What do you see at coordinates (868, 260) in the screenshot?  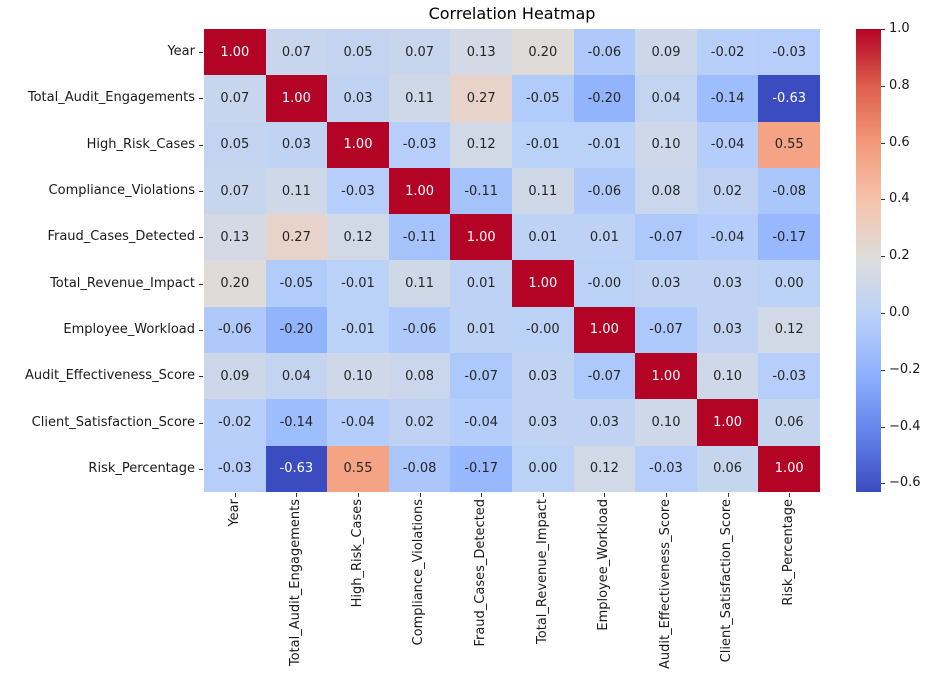 I see `colorbar-gradient` at bounding box center [868, 260].